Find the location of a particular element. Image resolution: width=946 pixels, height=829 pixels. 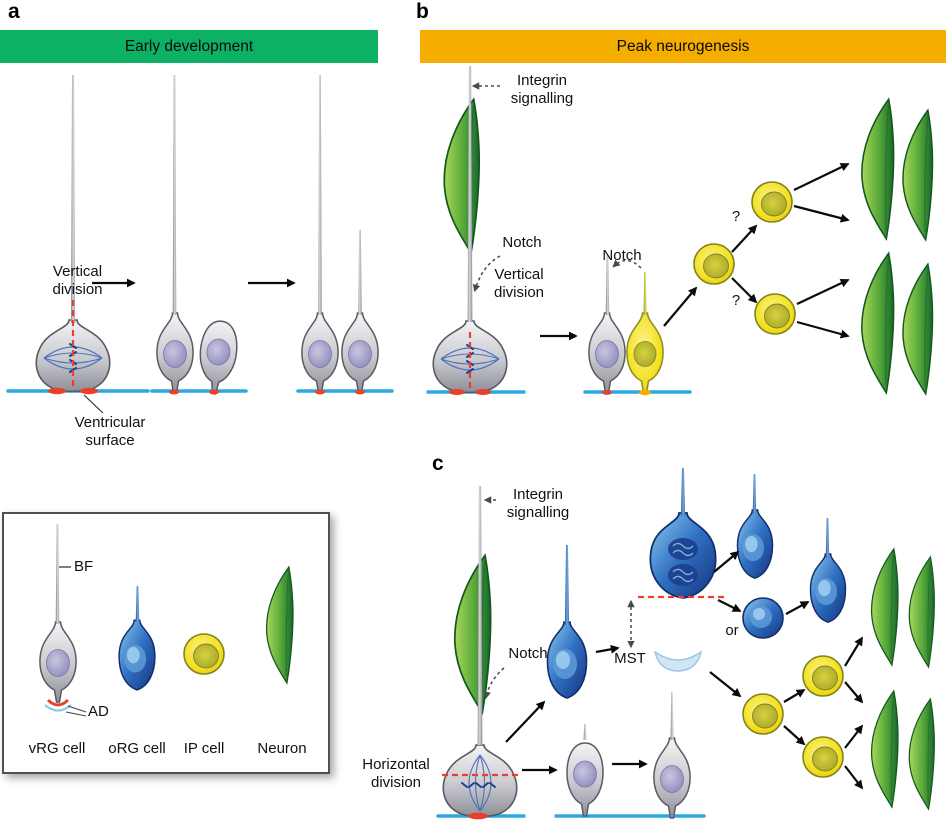

notch-label-b-vrg: Notch is located at coordinates (522, 242).